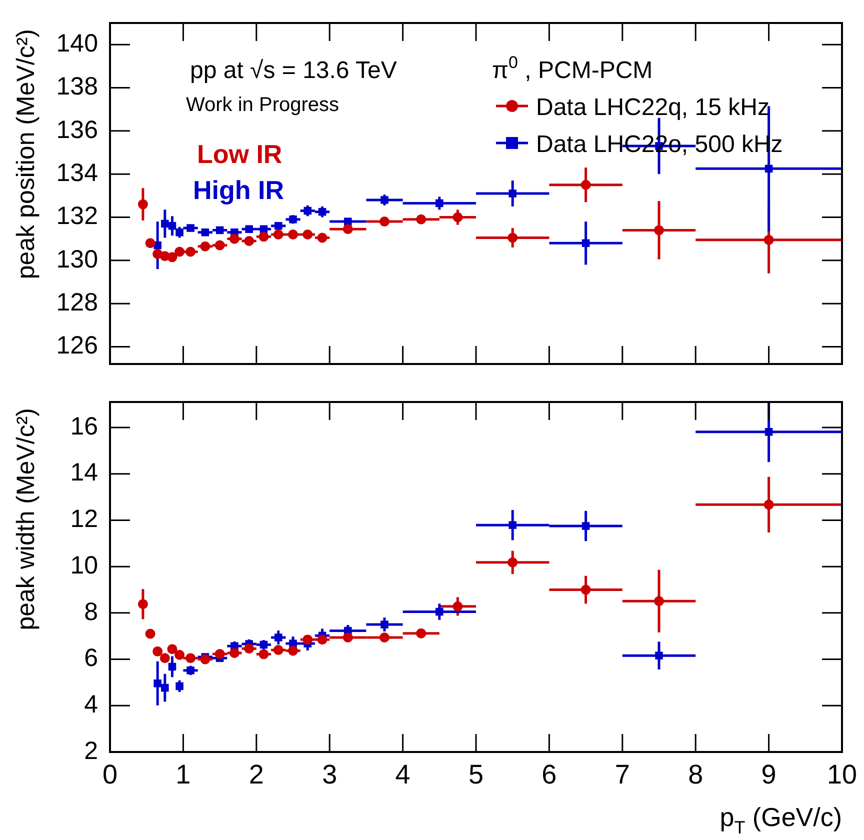  Describe the element at coordinates (77, 216) in the screenshot. I see `y-tick-label: 132` at that location.